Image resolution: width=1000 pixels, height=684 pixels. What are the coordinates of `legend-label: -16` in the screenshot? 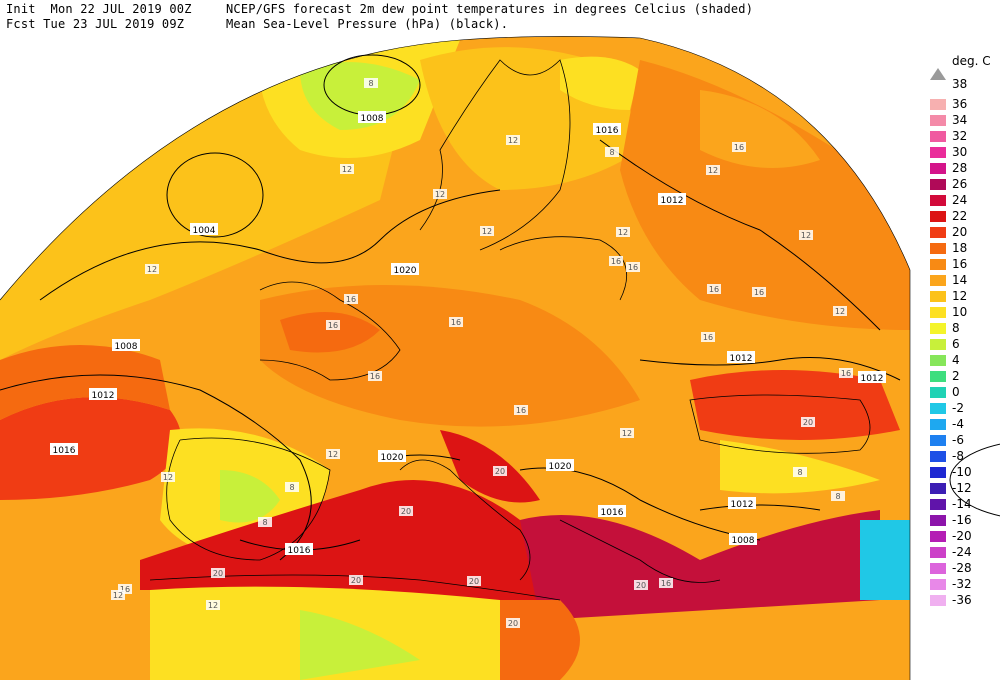 It's located at (962, 520).